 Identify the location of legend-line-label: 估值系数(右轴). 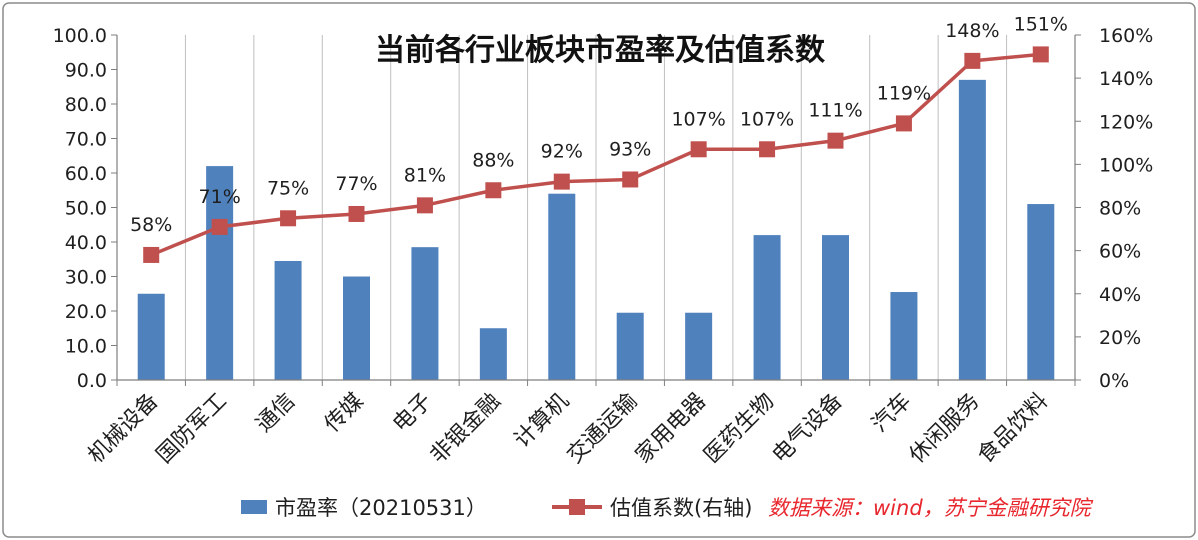
(681, 508).